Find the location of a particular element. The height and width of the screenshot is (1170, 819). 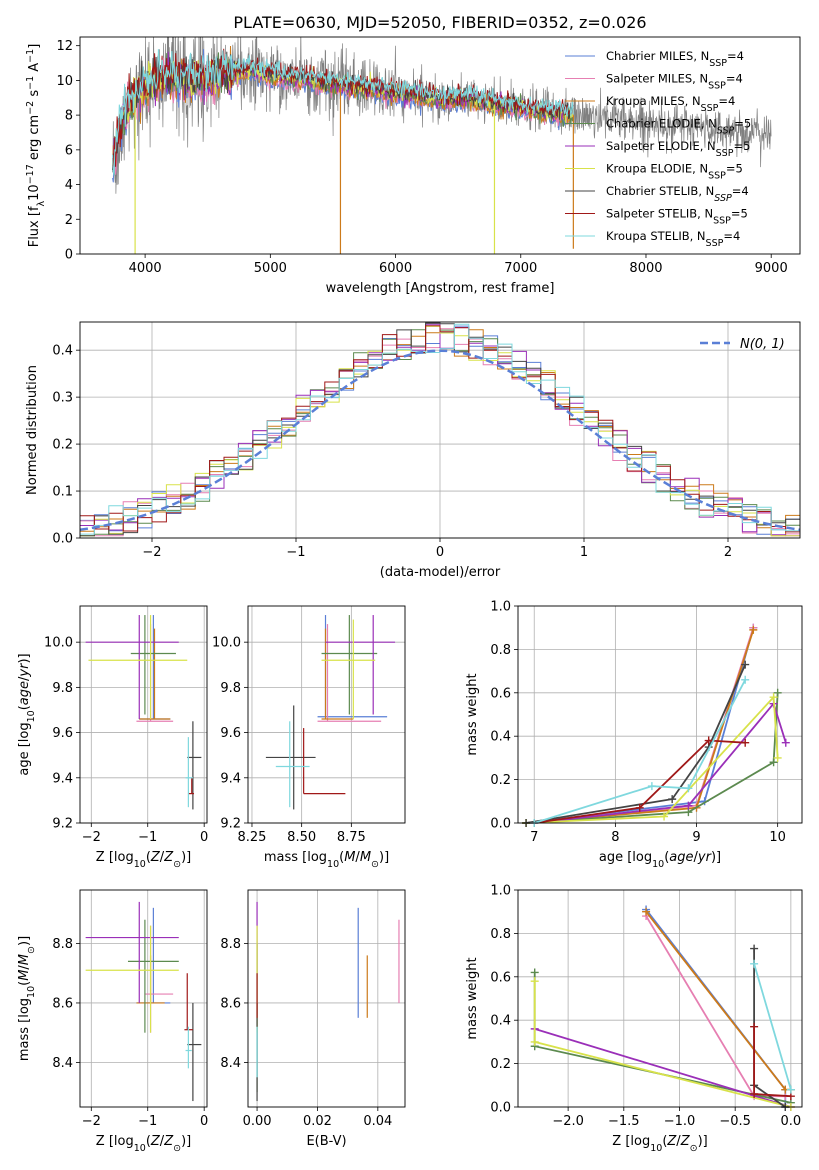

weight-lines is located at coordinates (662, 1008).